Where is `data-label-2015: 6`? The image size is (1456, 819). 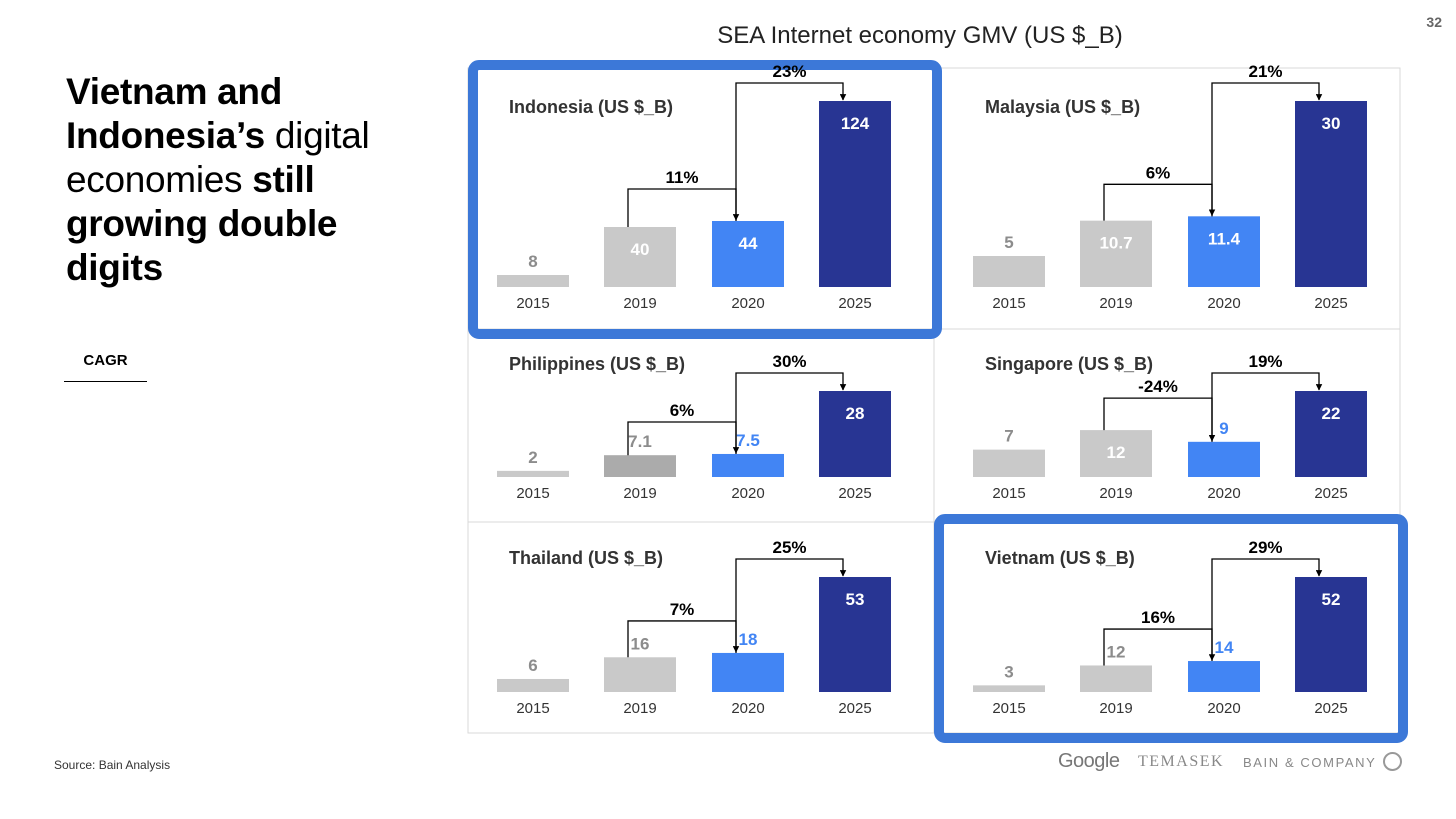
data-label-2015: 6 is located at coordinates (532, 665).